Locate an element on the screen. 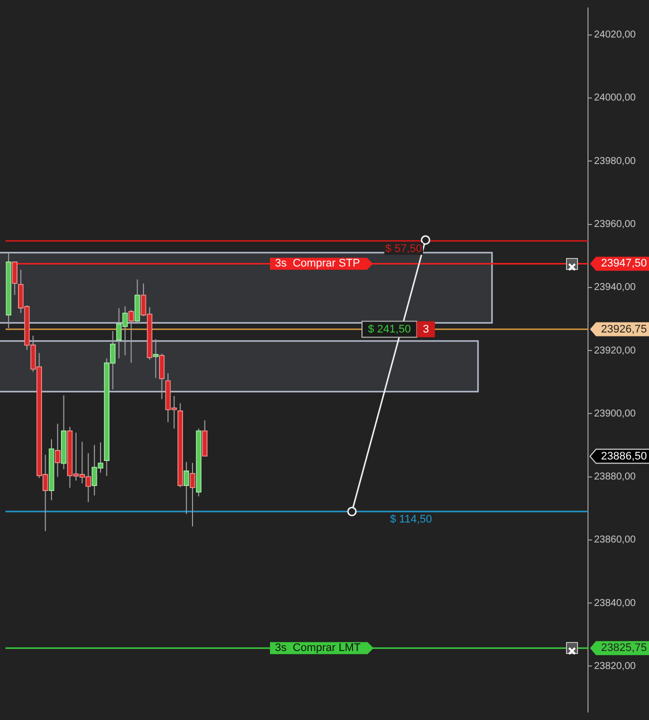 This screenshot has width=649, height=720. y-tick-label: 24020,00 is located at coordinates (615, 35).